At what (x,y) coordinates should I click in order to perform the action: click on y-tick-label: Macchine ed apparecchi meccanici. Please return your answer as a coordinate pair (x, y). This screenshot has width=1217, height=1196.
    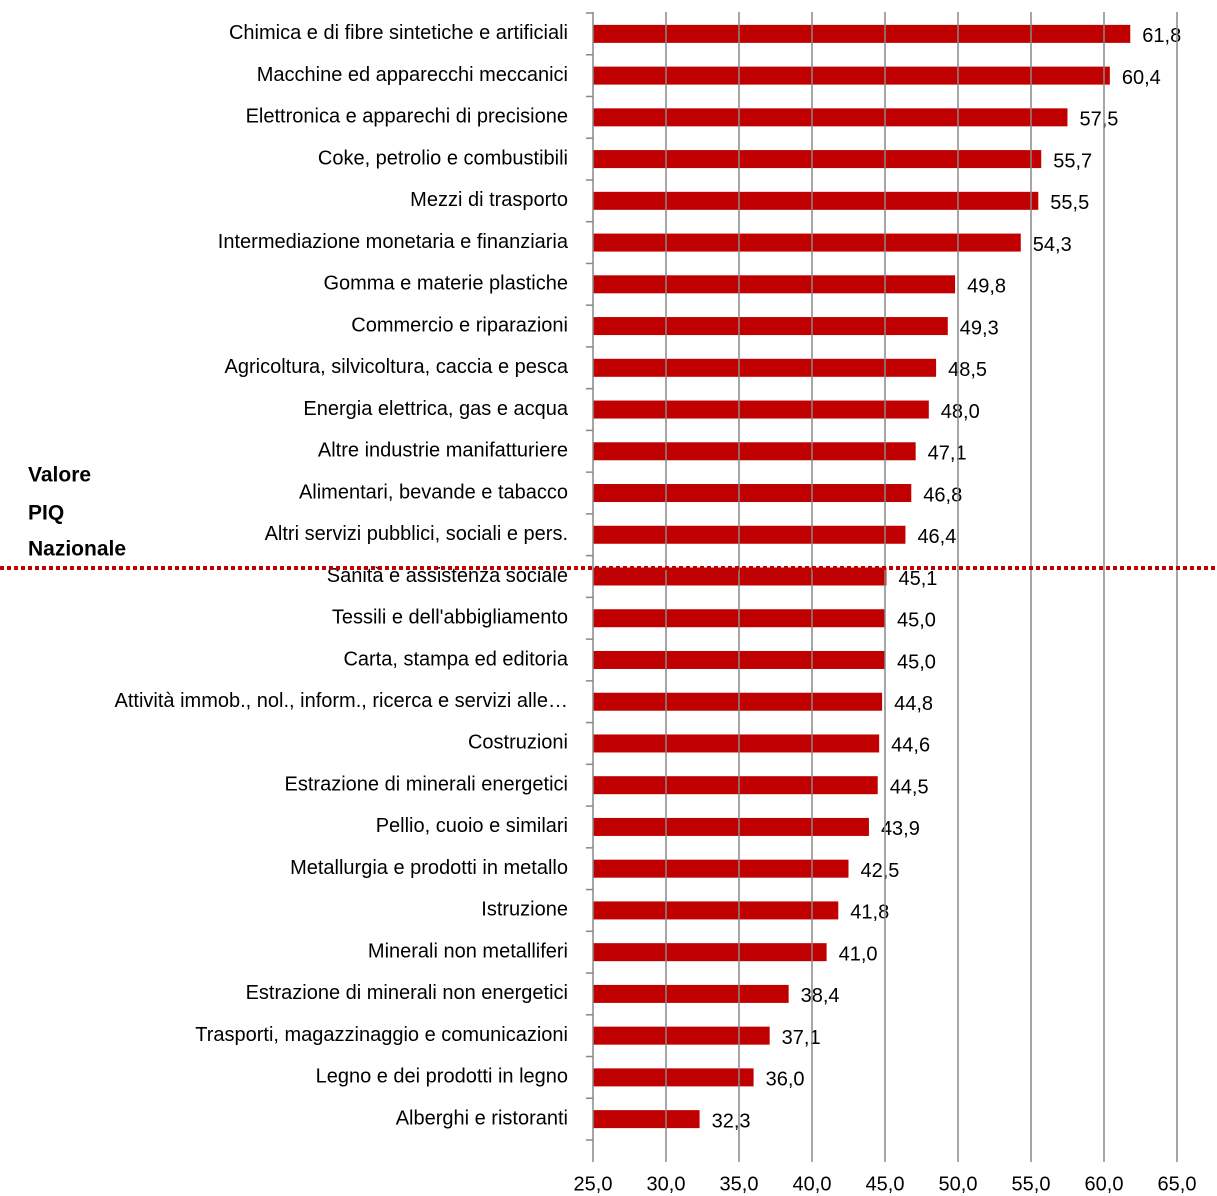
    Looking at the image, I should click on (412, 75).